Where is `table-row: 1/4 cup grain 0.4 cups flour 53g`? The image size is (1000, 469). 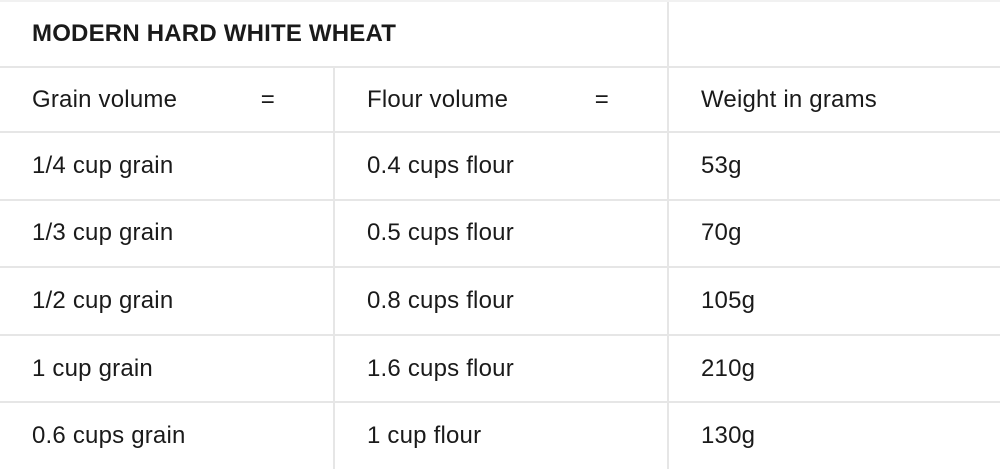 table-row: 1/4 cup grain 0.4 cups flour 53g is located at coordinates (500, 167).